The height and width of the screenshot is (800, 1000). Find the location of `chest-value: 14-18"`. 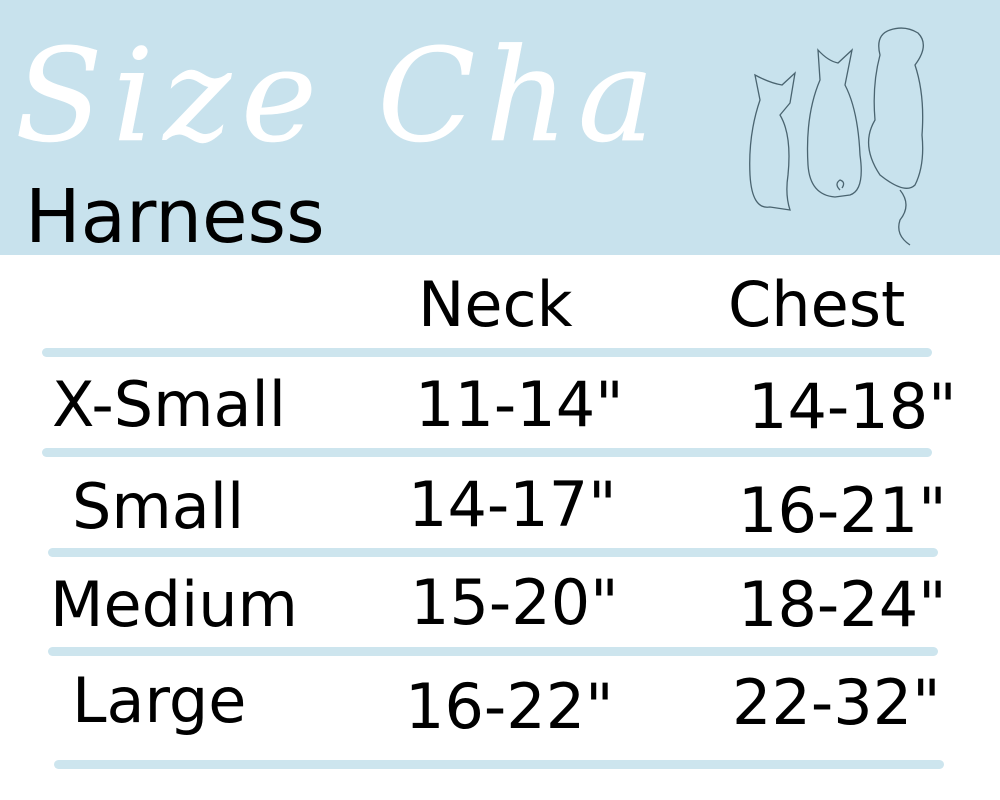

chest-value: 14-18" is located at coordinates (852, 406).